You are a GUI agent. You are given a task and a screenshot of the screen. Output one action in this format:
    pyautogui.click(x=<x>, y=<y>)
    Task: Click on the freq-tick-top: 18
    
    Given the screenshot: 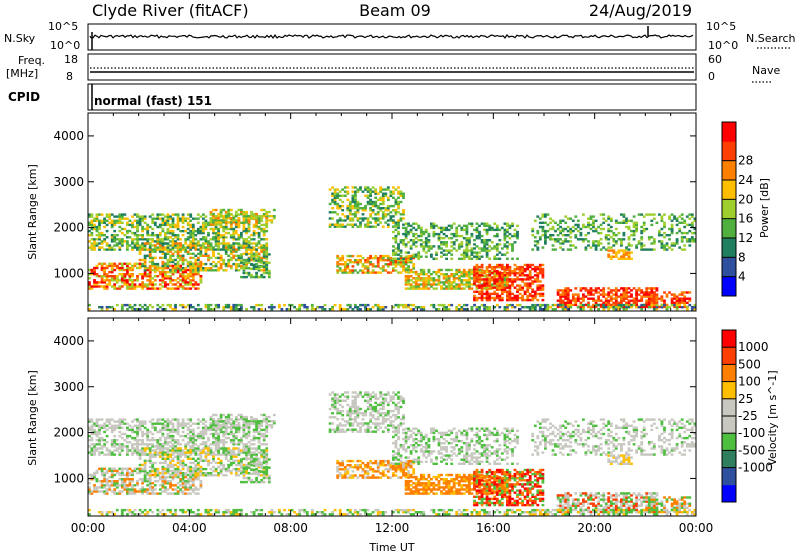 What is the action you would take?
    pyautogui.click(x=71, y=59)
    